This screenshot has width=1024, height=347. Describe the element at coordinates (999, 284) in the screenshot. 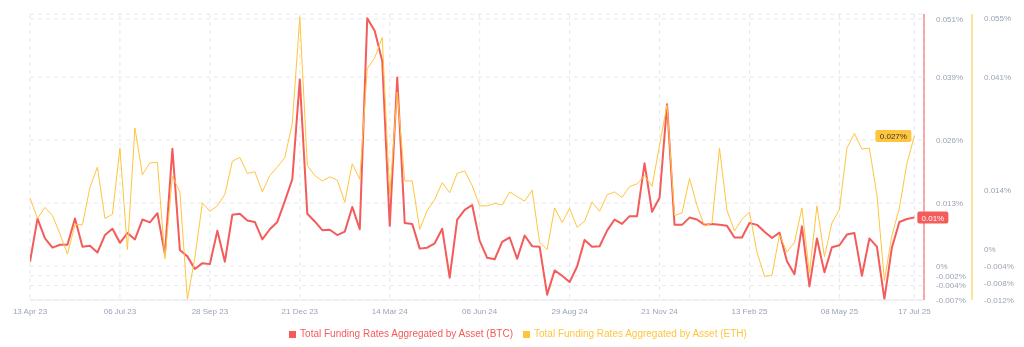

I see `y2-tick-label: -0.008%` at that location.